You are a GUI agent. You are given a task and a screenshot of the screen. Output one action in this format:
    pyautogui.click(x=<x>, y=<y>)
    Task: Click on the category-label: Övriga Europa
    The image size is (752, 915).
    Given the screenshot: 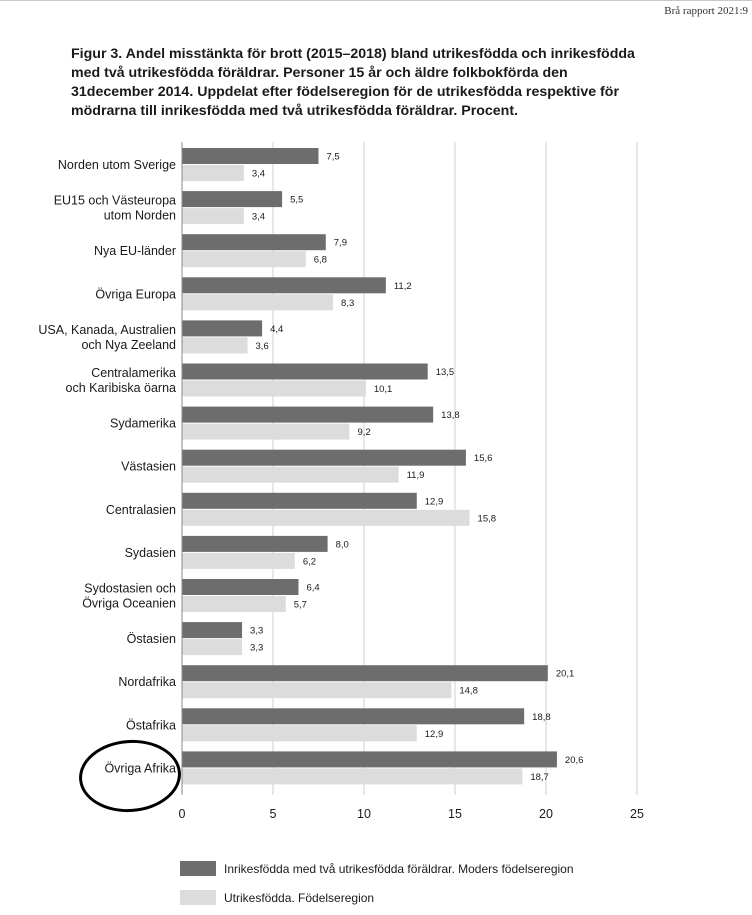 What is the action you would take?
    pyautogui.click(x=135, y=294)
    